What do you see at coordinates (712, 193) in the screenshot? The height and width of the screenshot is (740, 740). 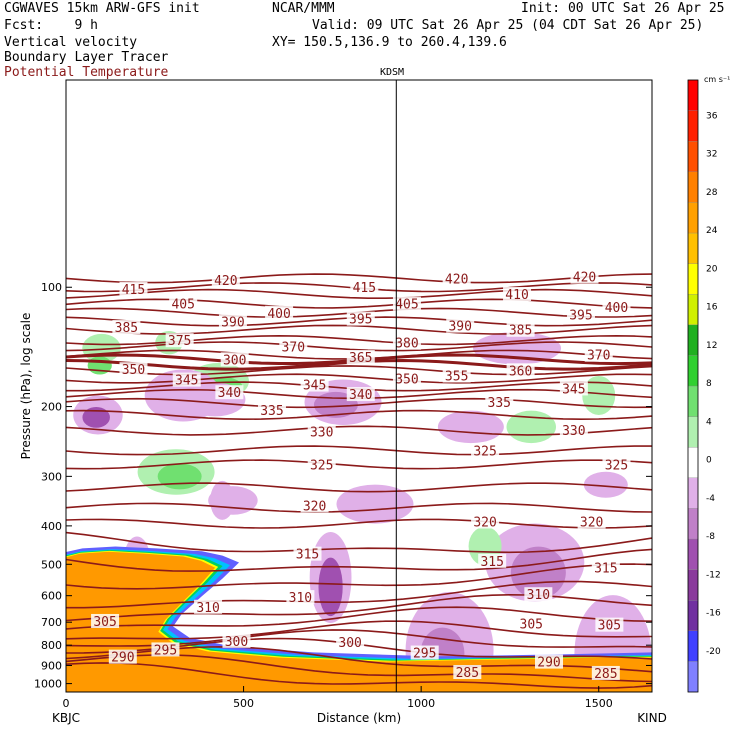 I see `colorbar-label: 28` at bounding box center [712, 193].